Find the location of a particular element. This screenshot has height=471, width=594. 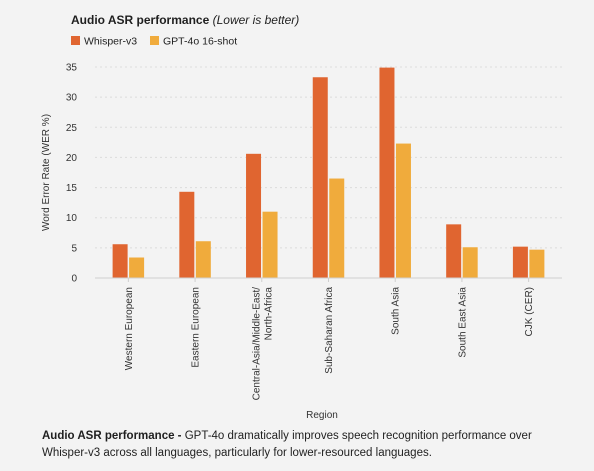

chart-title-note: (Lower is better) is located at coordinates (256, 20).